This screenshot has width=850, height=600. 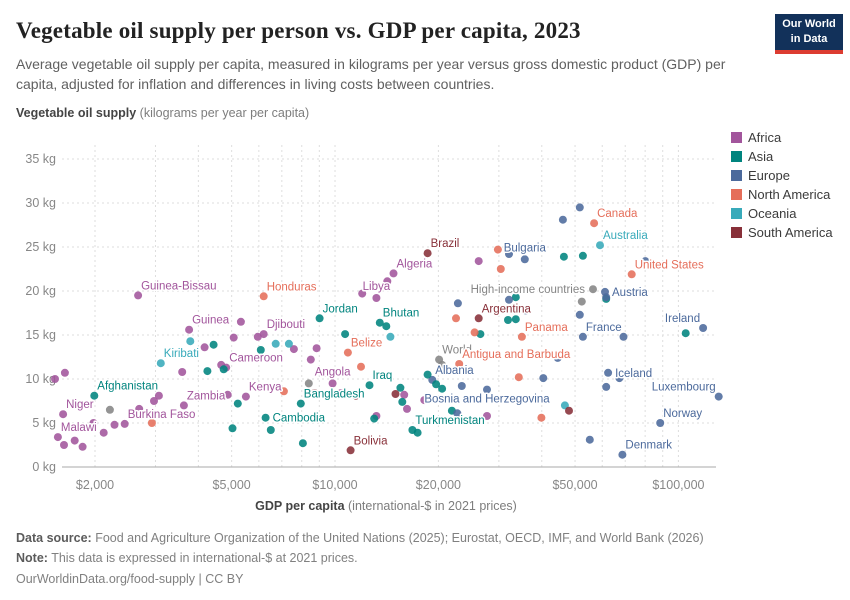 I want to click on data-point-denmark, so click(x=622, y=454).